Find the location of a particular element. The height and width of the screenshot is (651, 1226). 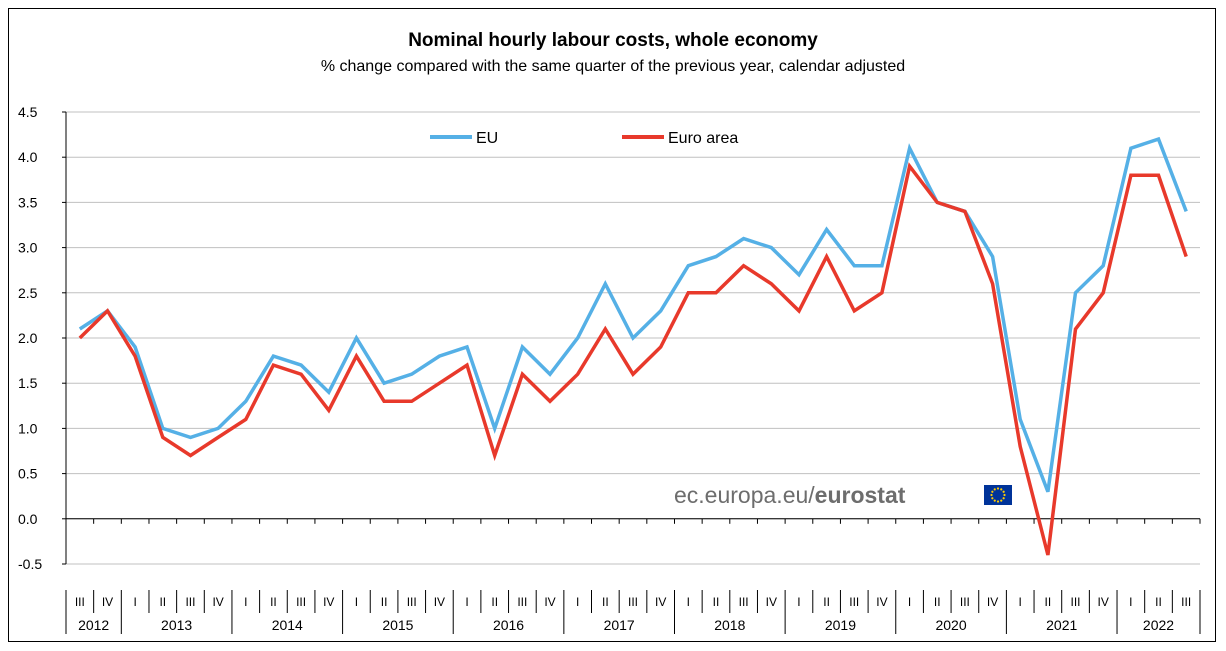

y-tick-label: 2.0 is located at coordinates (28, 338).